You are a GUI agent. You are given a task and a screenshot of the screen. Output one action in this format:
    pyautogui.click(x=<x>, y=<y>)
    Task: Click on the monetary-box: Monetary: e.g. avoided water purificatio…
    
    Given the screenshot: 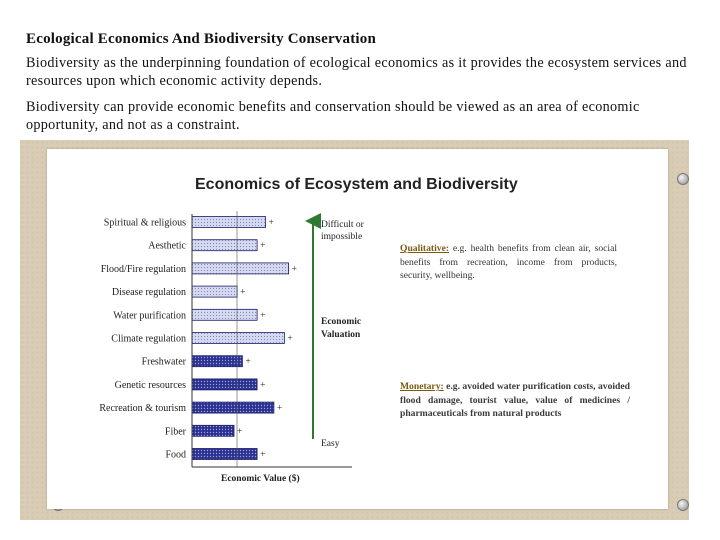 What is the action you would take?
    pyautogui.click(x=515, y=400)
    